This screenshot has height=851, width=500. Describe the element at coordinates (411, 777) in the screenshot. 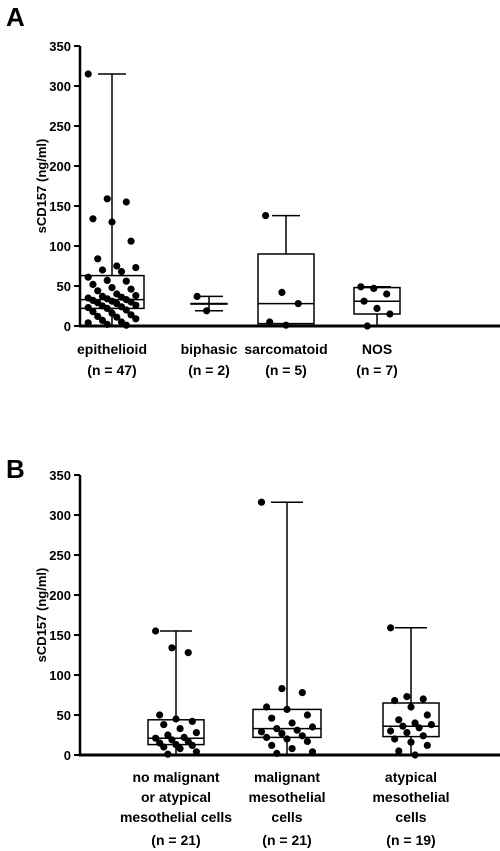

I see `category-label: atypical` at that location.